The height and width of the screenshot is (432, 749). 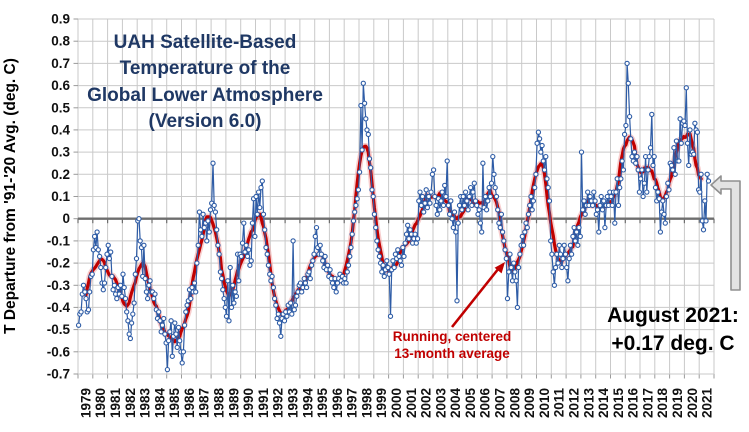 What do you see at coordinates (499, 268) in the screenshot?
I see `callout-arrow-head` at bounding box center [499, 268].